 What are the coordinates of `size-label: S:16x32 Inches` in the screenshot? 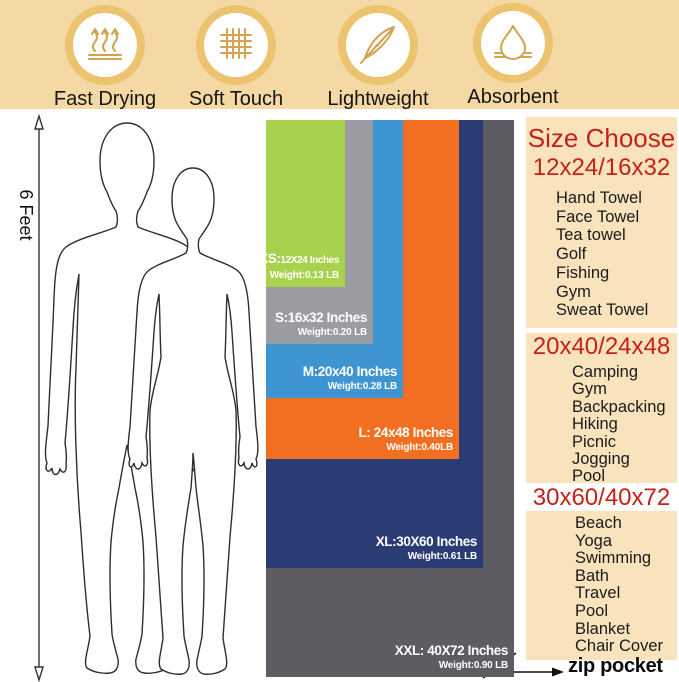 It's located at (321, 317).